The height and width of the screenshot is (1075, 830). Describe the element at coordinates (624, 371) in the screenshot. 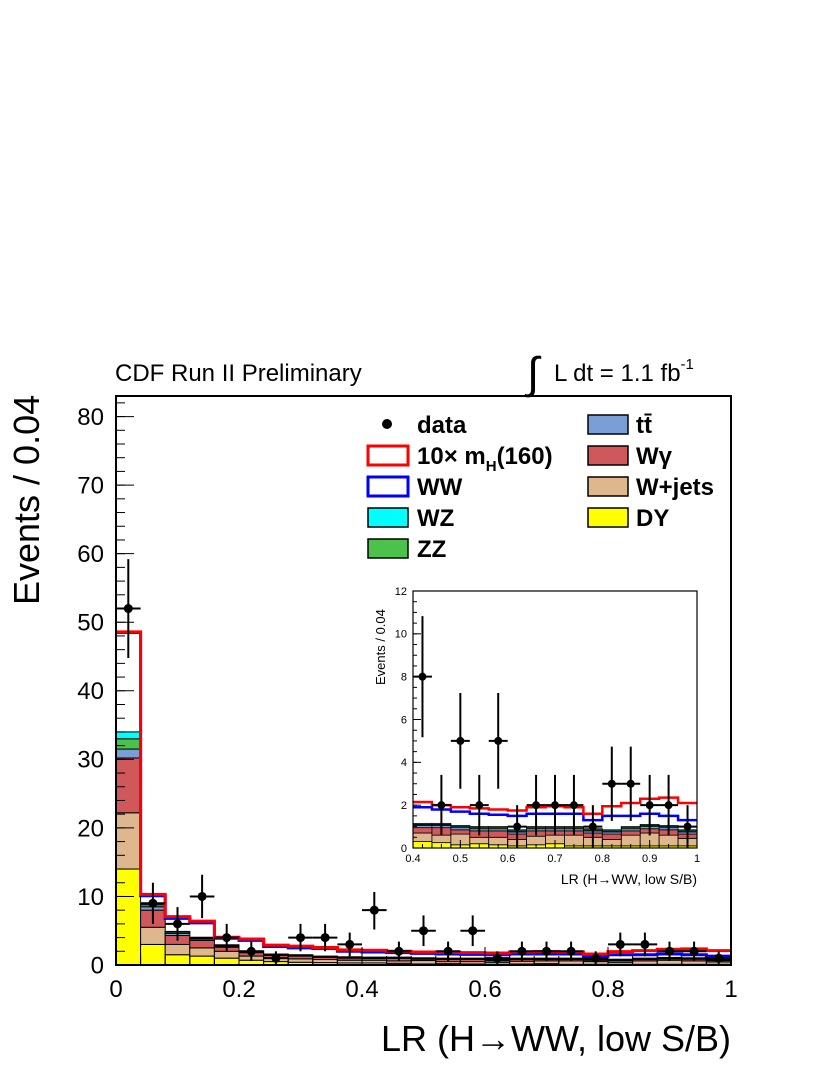

I see `luminosity-label: L dt = 1.1 fb-1` at that location.